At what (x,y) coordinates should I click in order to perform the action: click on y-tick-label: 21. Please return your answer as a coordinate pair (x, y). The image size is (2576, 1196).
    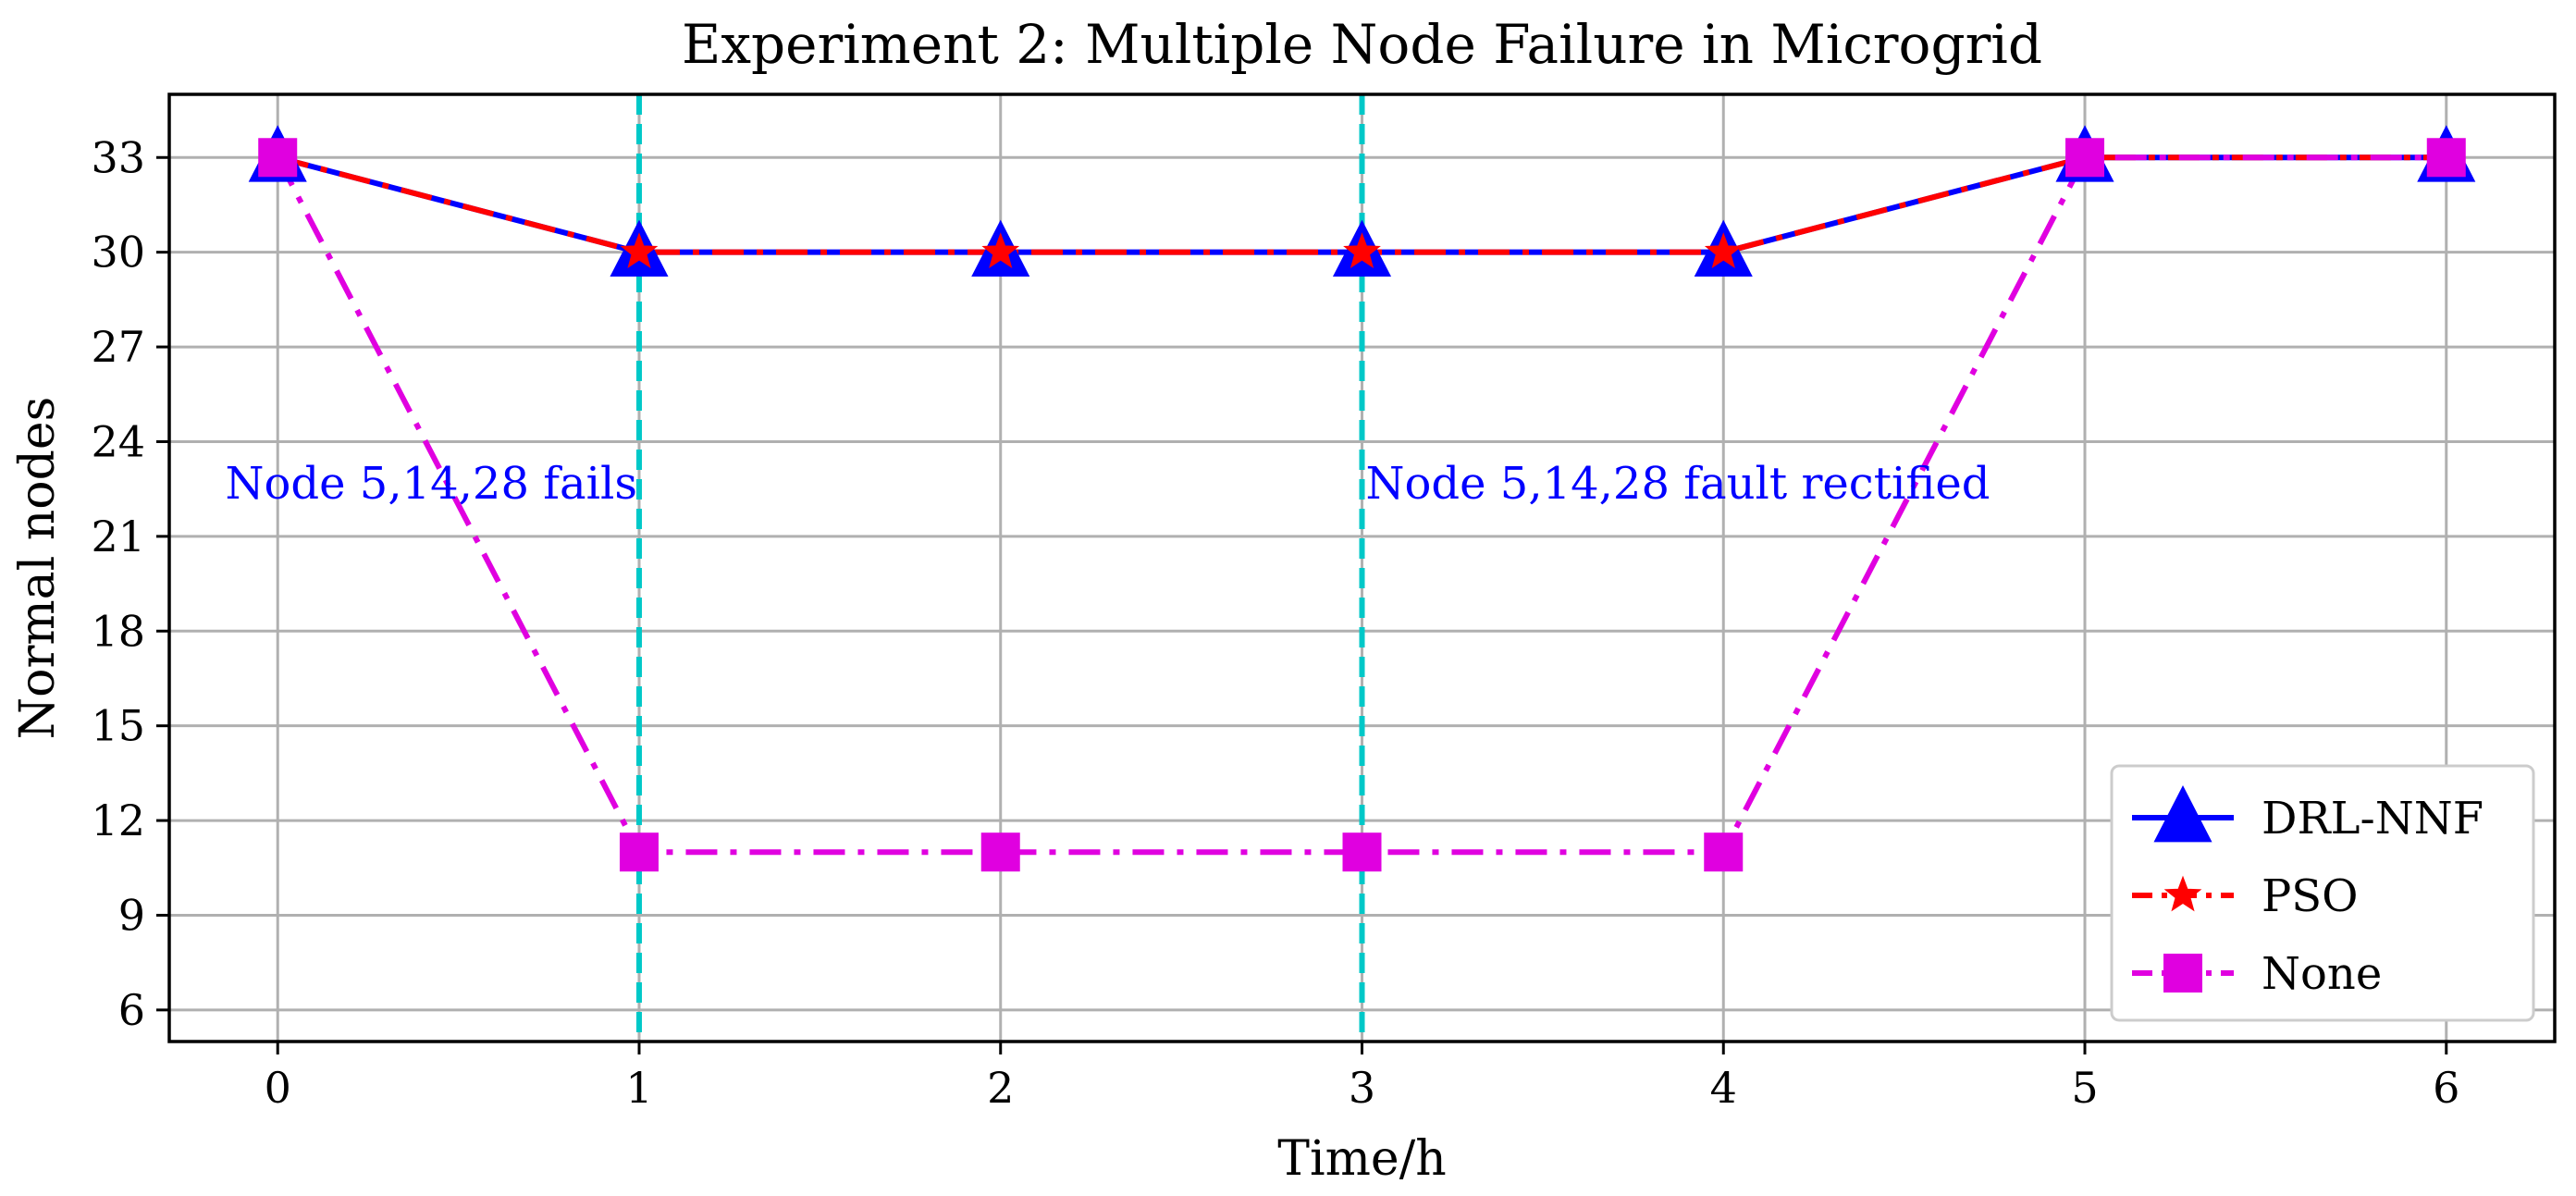
    Looking at the image, I should click on (118, 536).